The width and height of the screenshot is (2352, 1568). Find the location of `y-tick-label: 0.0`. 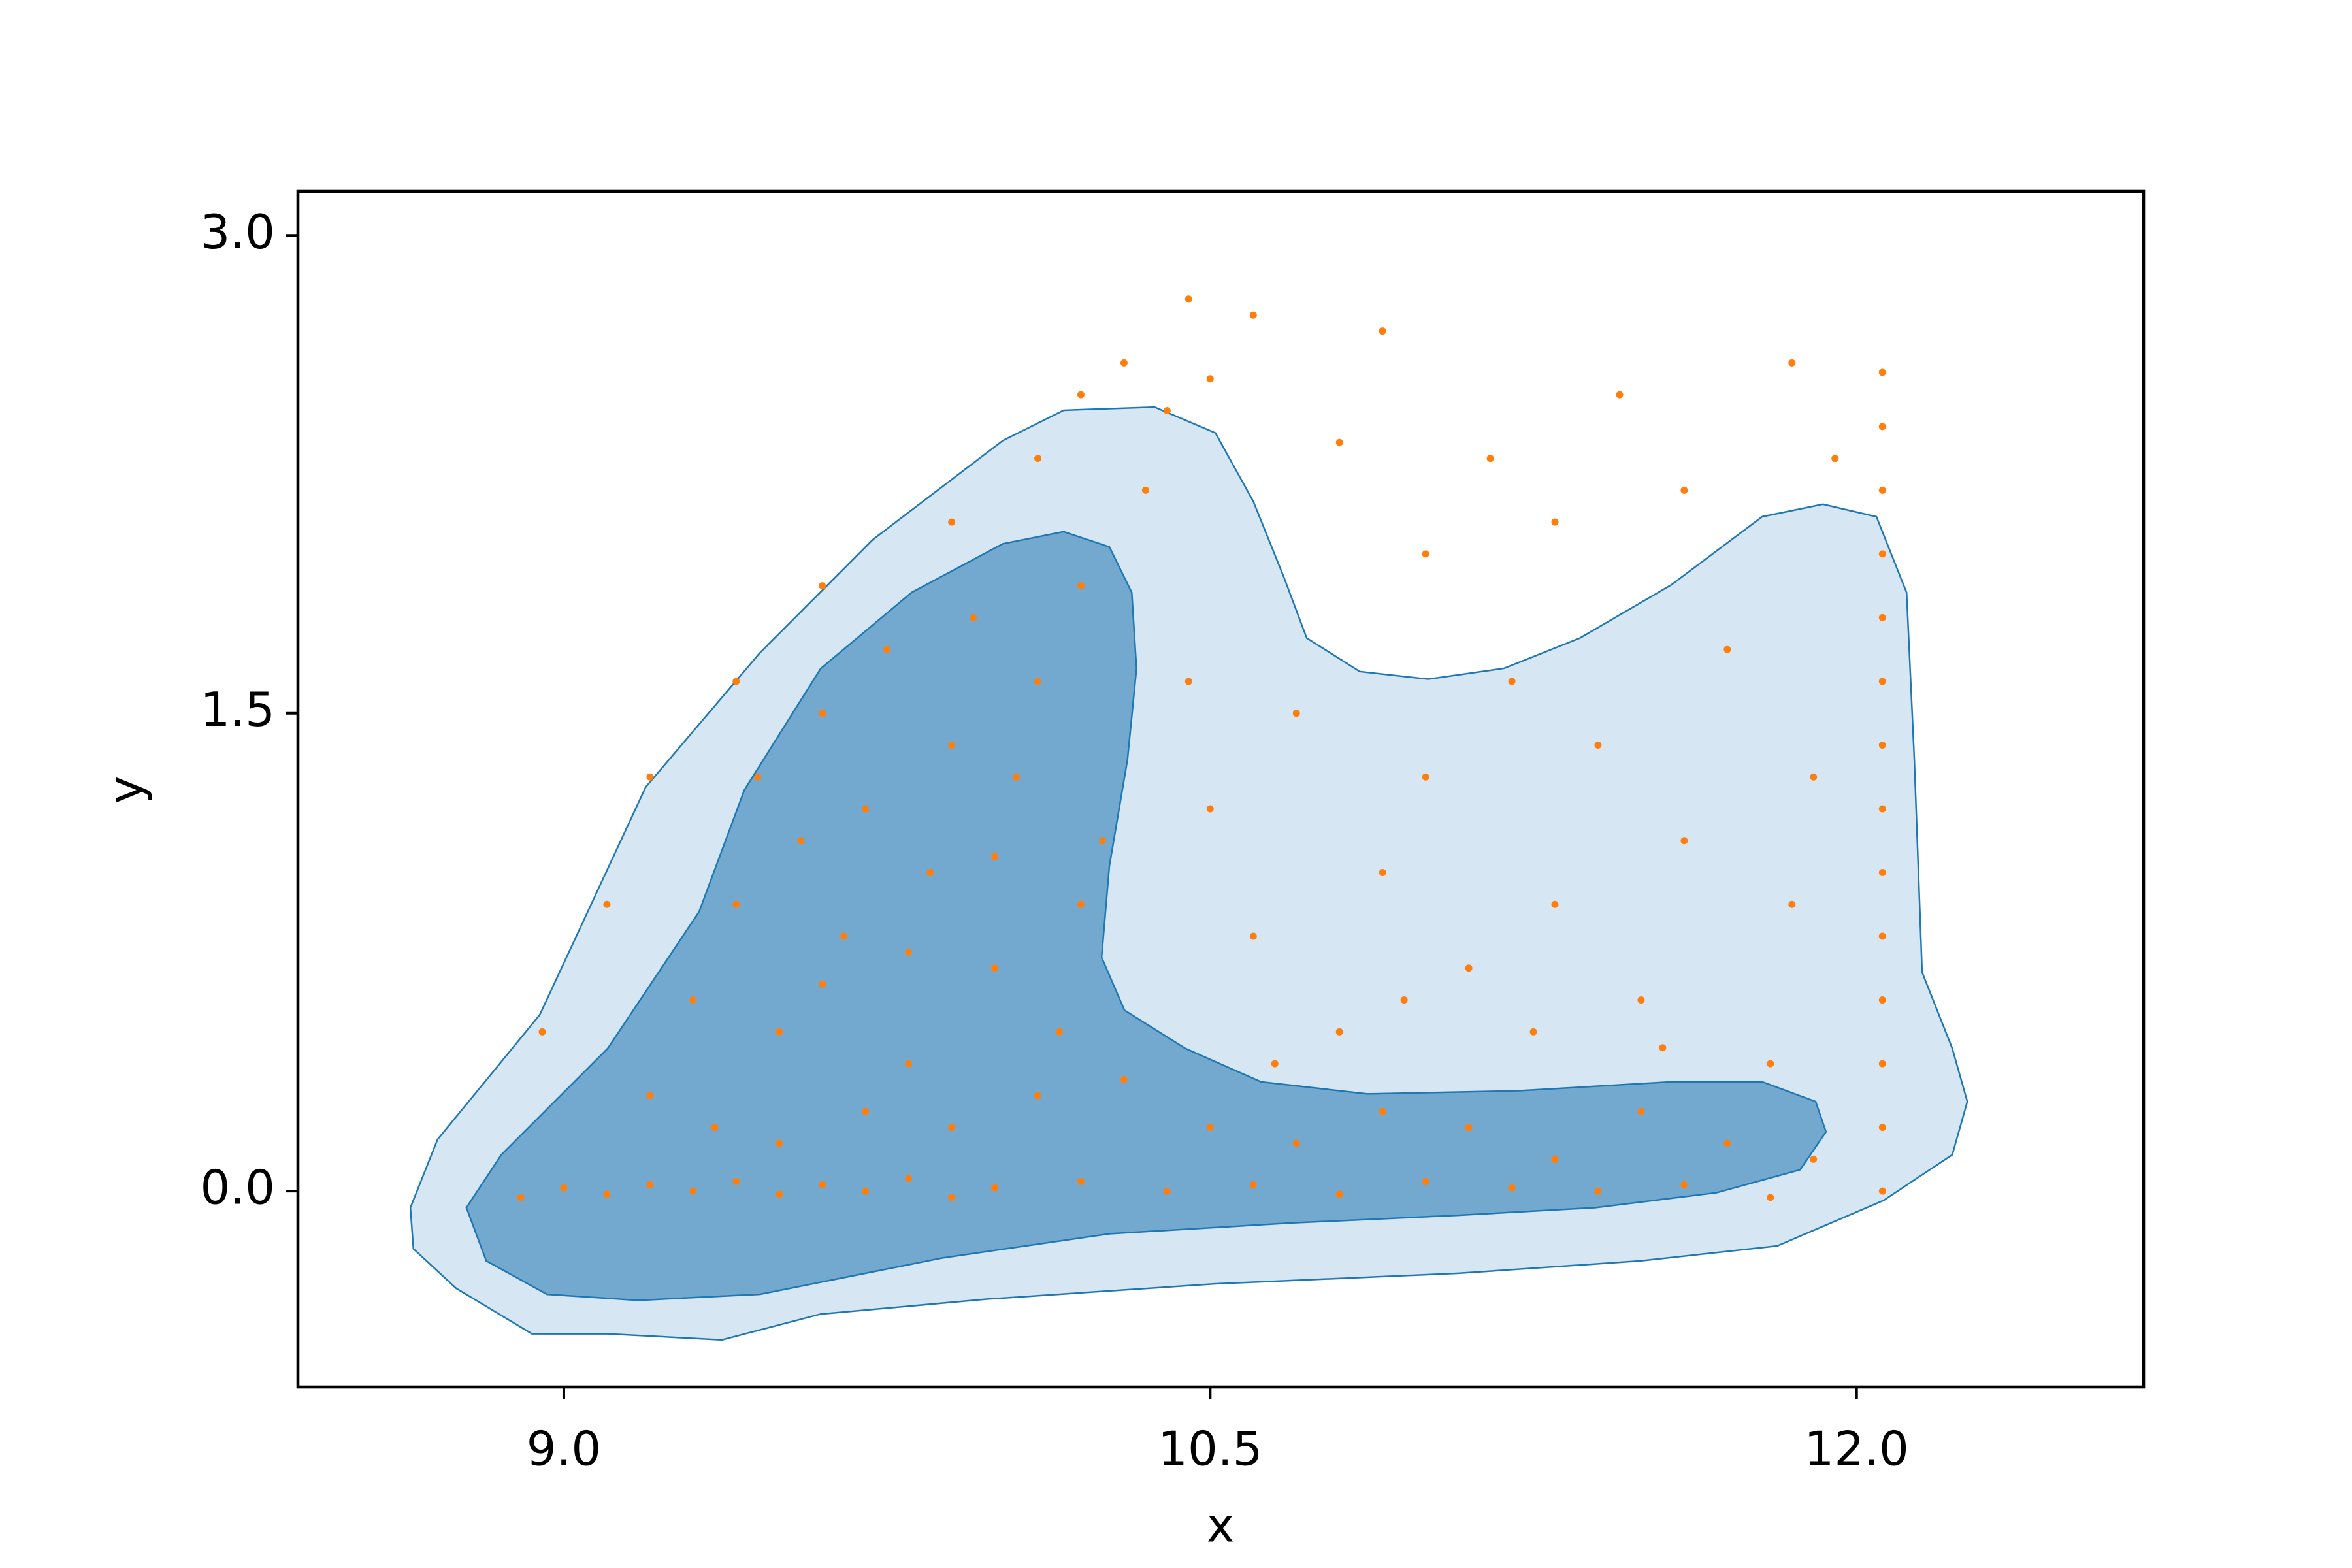

y-tick-label: 0.0 is located at coordinates (237, 1187).